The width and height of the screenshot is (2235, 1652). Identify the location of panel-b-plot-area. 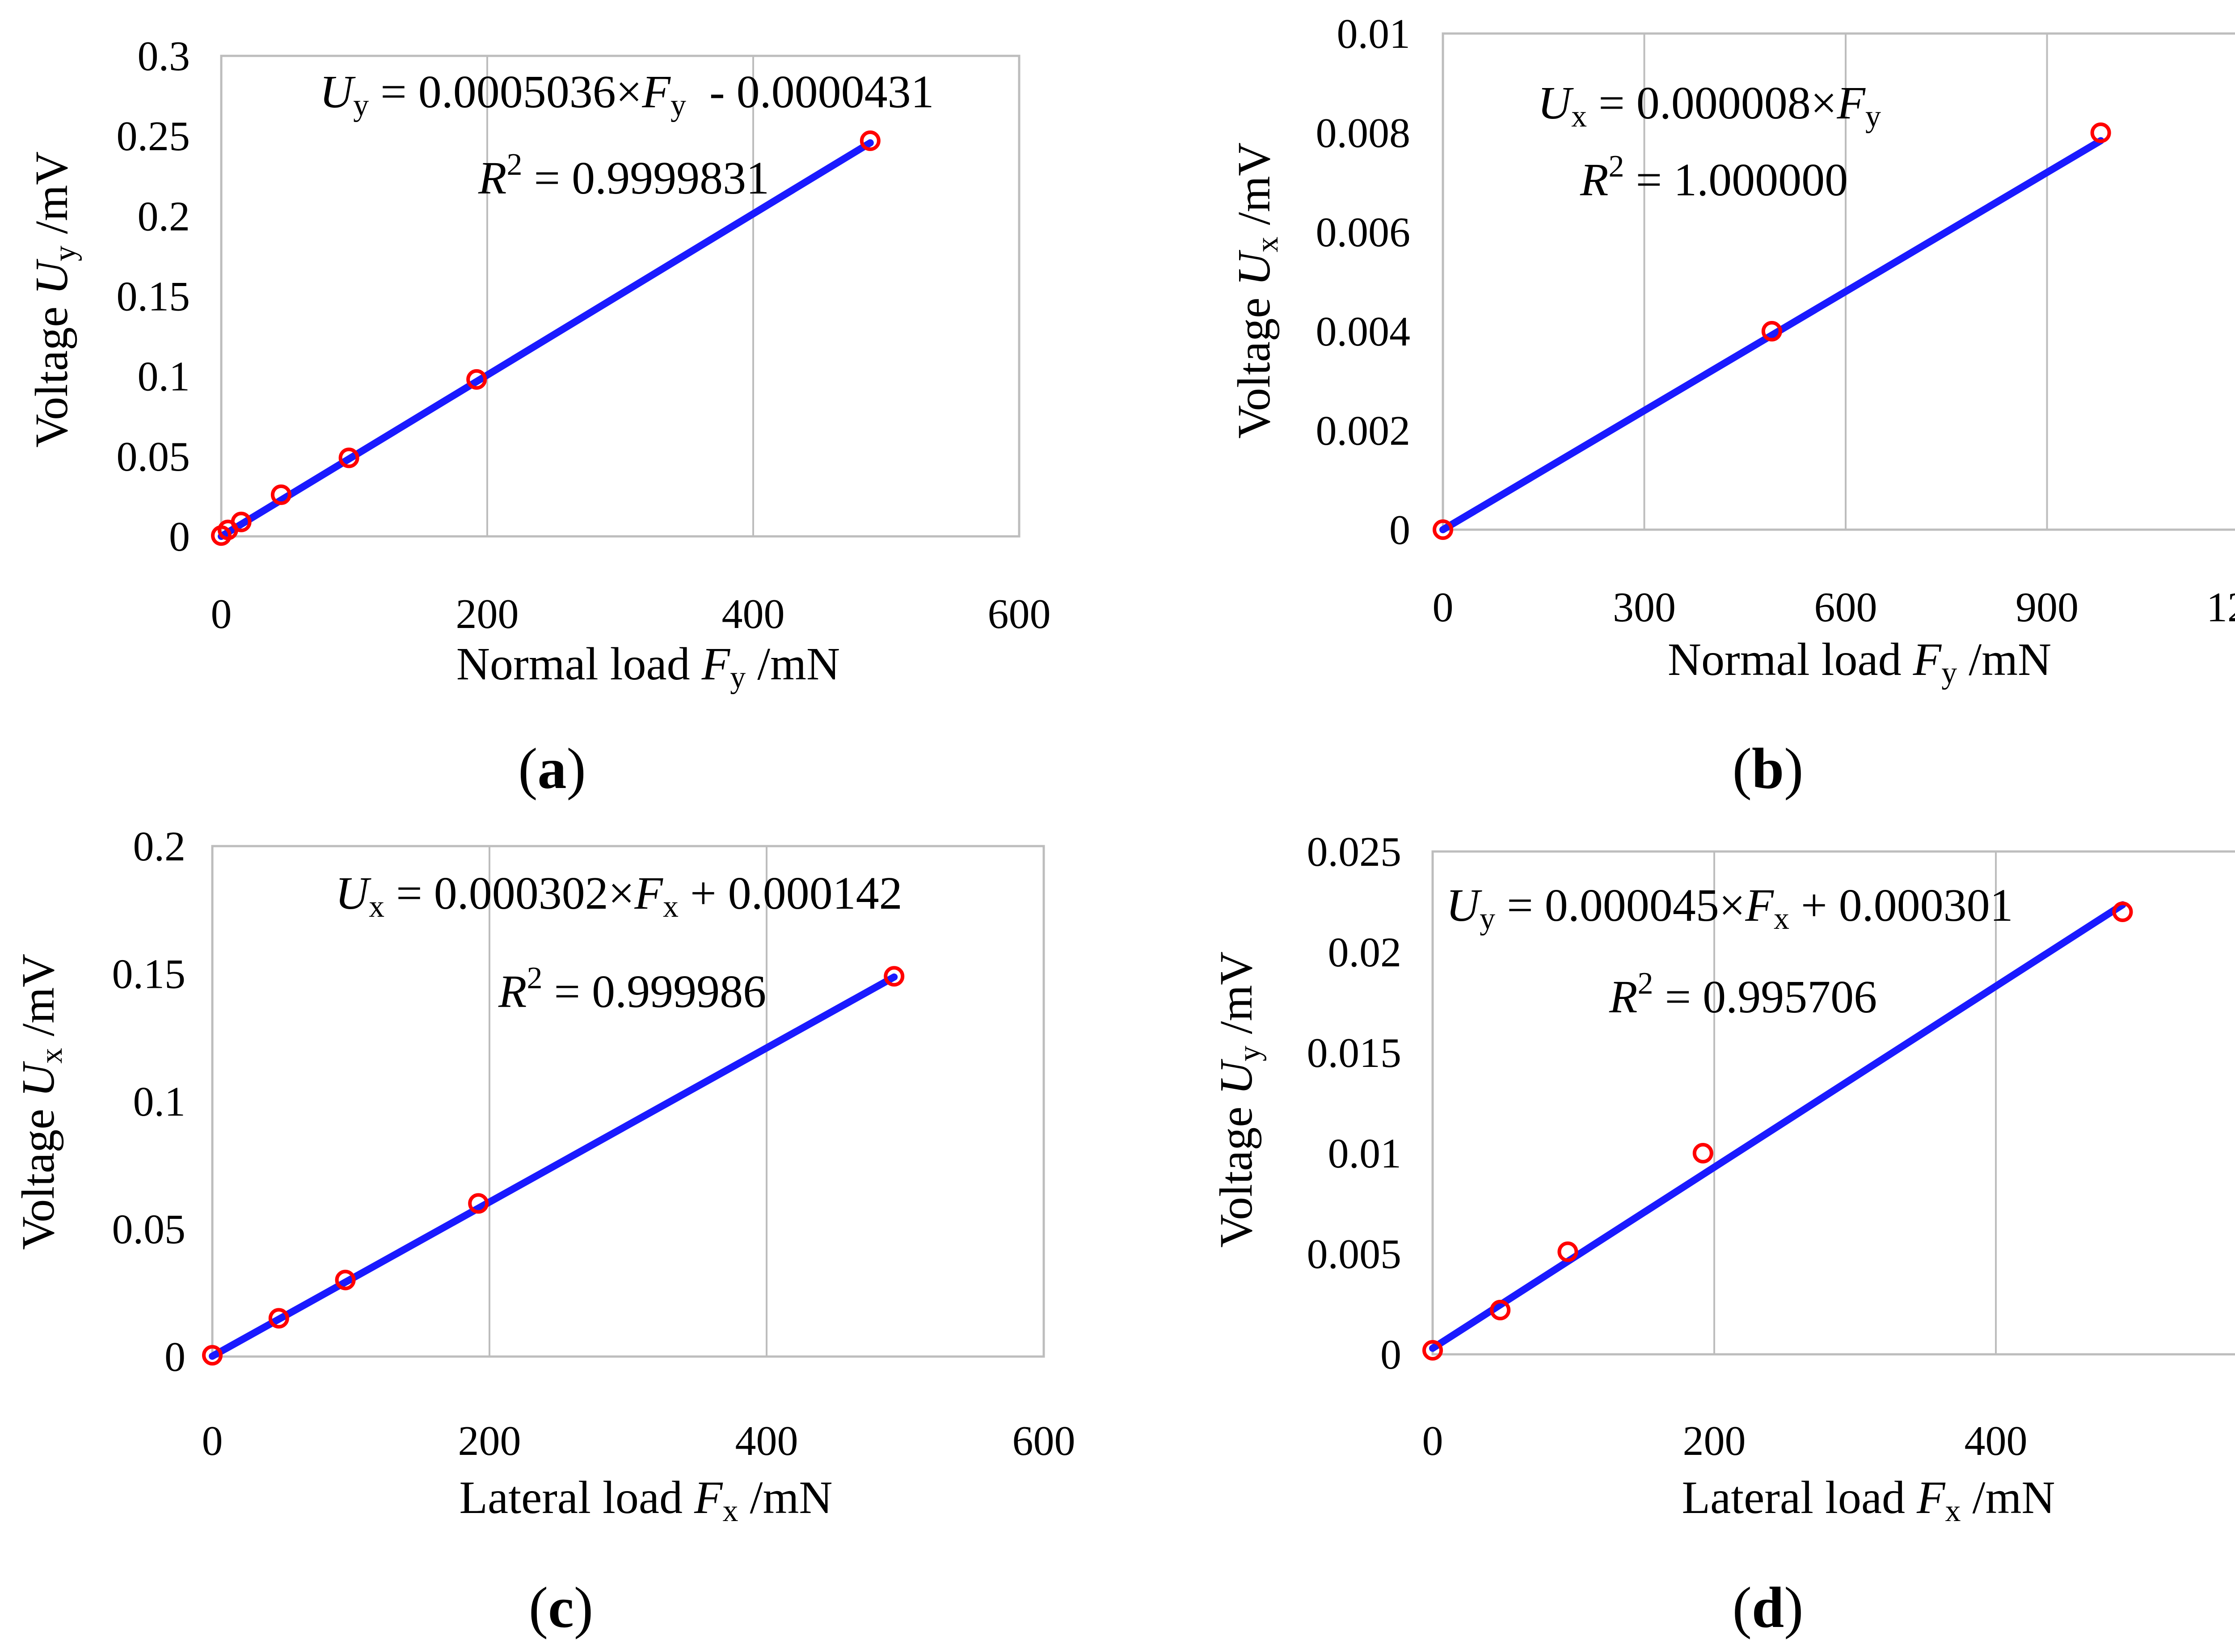
(1838, 281).